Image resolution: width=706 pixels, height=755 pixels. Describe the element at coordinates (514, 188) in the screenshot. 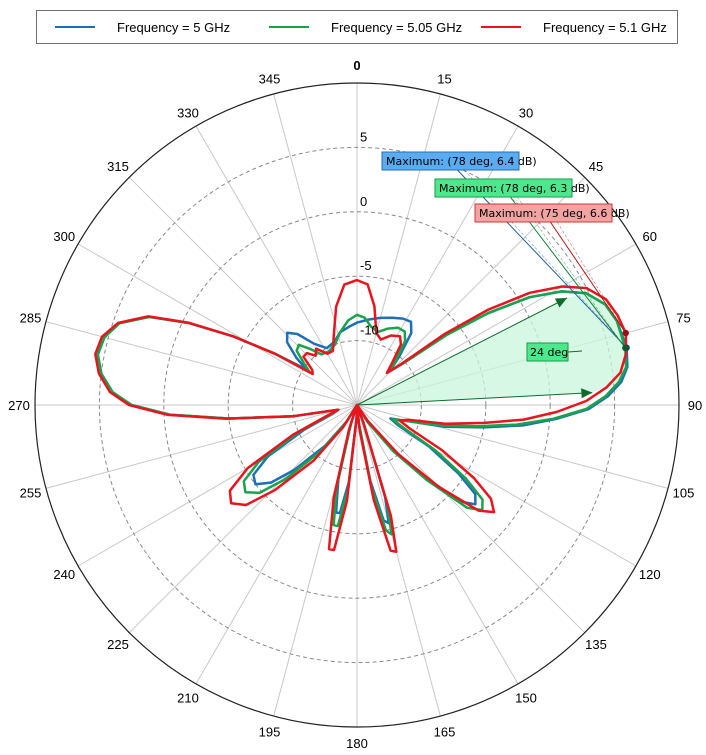

I see `max-annotation-text: Maximum: (78 deg, 6.3 dB)` at that location.